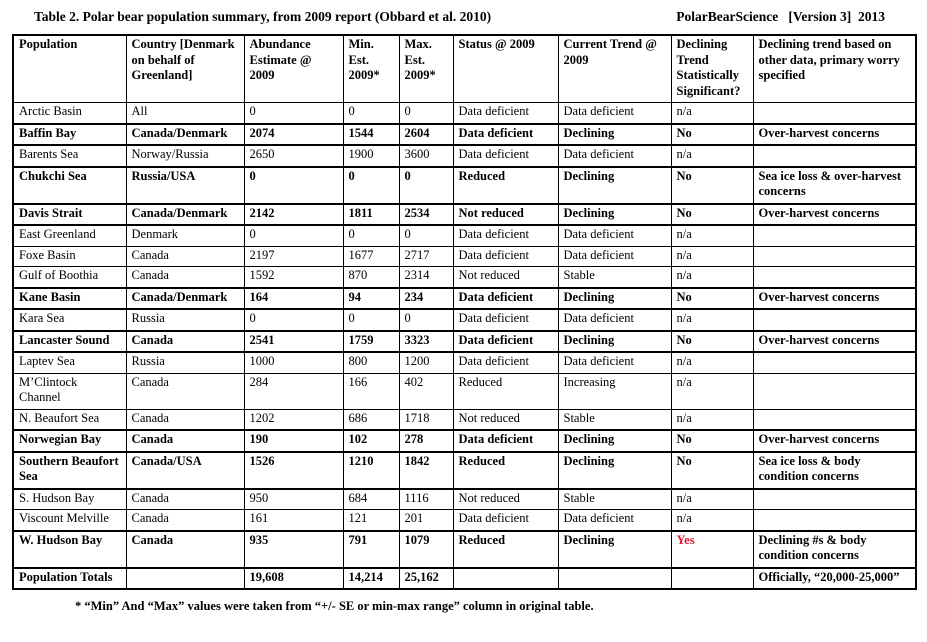 The height and width of the screenshot is (642, 927). What do you see at coordinates (426, 155) in the screenshot?
I see `cell-max: 3600` at bounding box center [426, 155].